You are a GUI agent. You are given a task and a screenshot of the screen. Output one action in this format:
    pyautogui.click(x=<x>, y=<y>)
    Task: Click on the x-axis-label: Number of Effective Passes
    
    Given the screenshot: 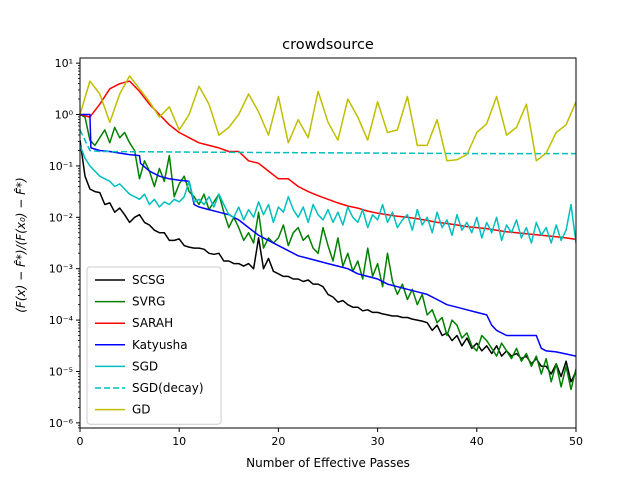 What is the action you would take?
    pyautogui.click(x=328, y=463)
    